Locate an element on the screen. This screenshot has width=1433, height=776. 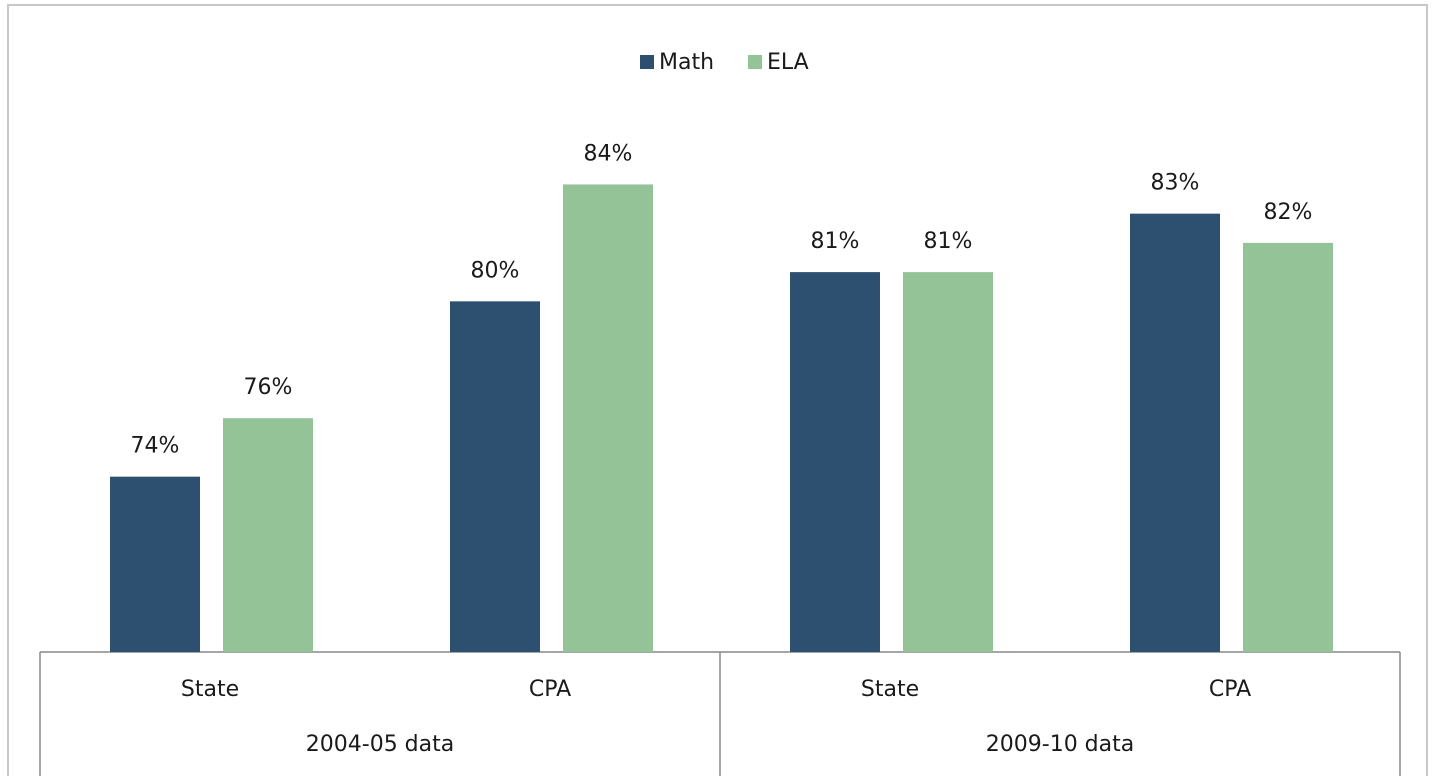
data-label: 80% is located at coordinates (495, 270).